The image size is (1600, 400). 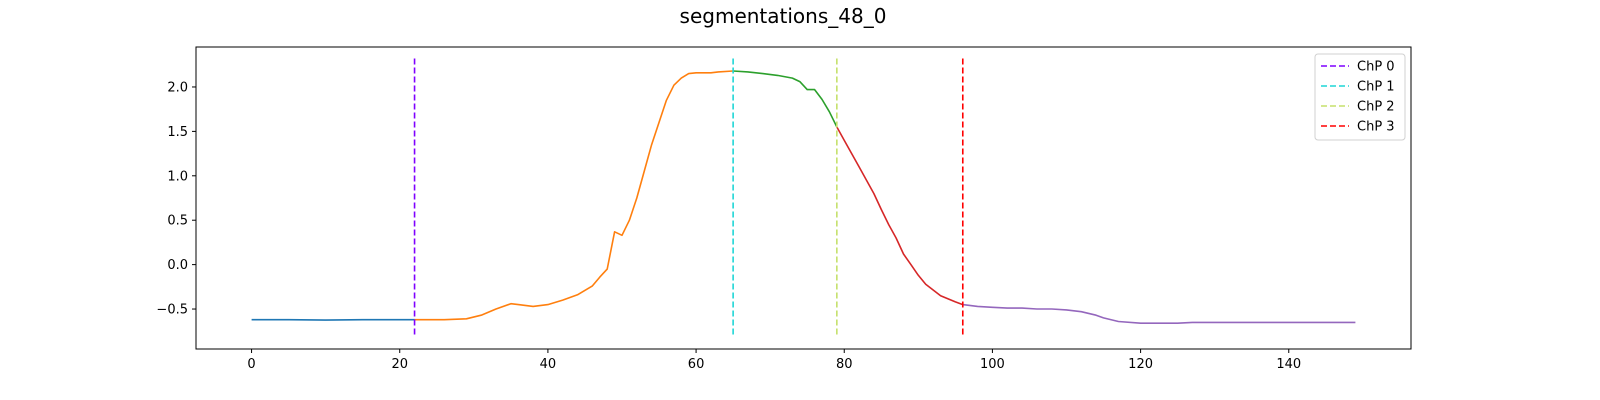 What do you see at coordinates (177, 221) in the screenshot?
I see `y-tick-label-2: 0.5` at bounding box center [177, 221].